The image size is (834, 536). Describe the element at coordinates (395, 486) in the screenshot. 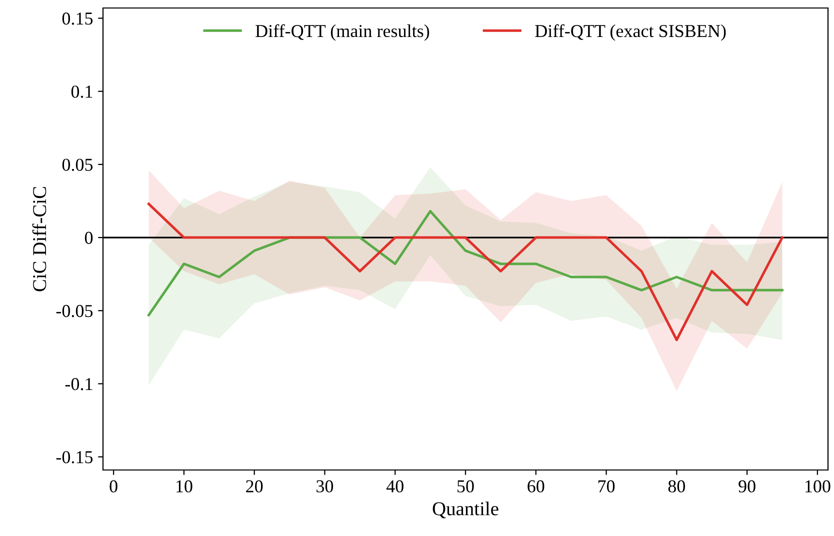

I see `x-tick-label: 40` at that location.